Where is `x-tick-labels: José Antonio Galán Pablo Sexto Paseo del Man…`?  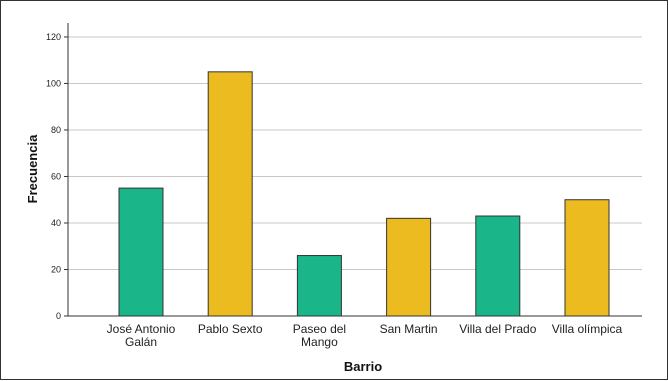 x-tick-labels: José Antonio Galán Pablo Sexto Paseo del Man… is located at coordinates (365, 335).